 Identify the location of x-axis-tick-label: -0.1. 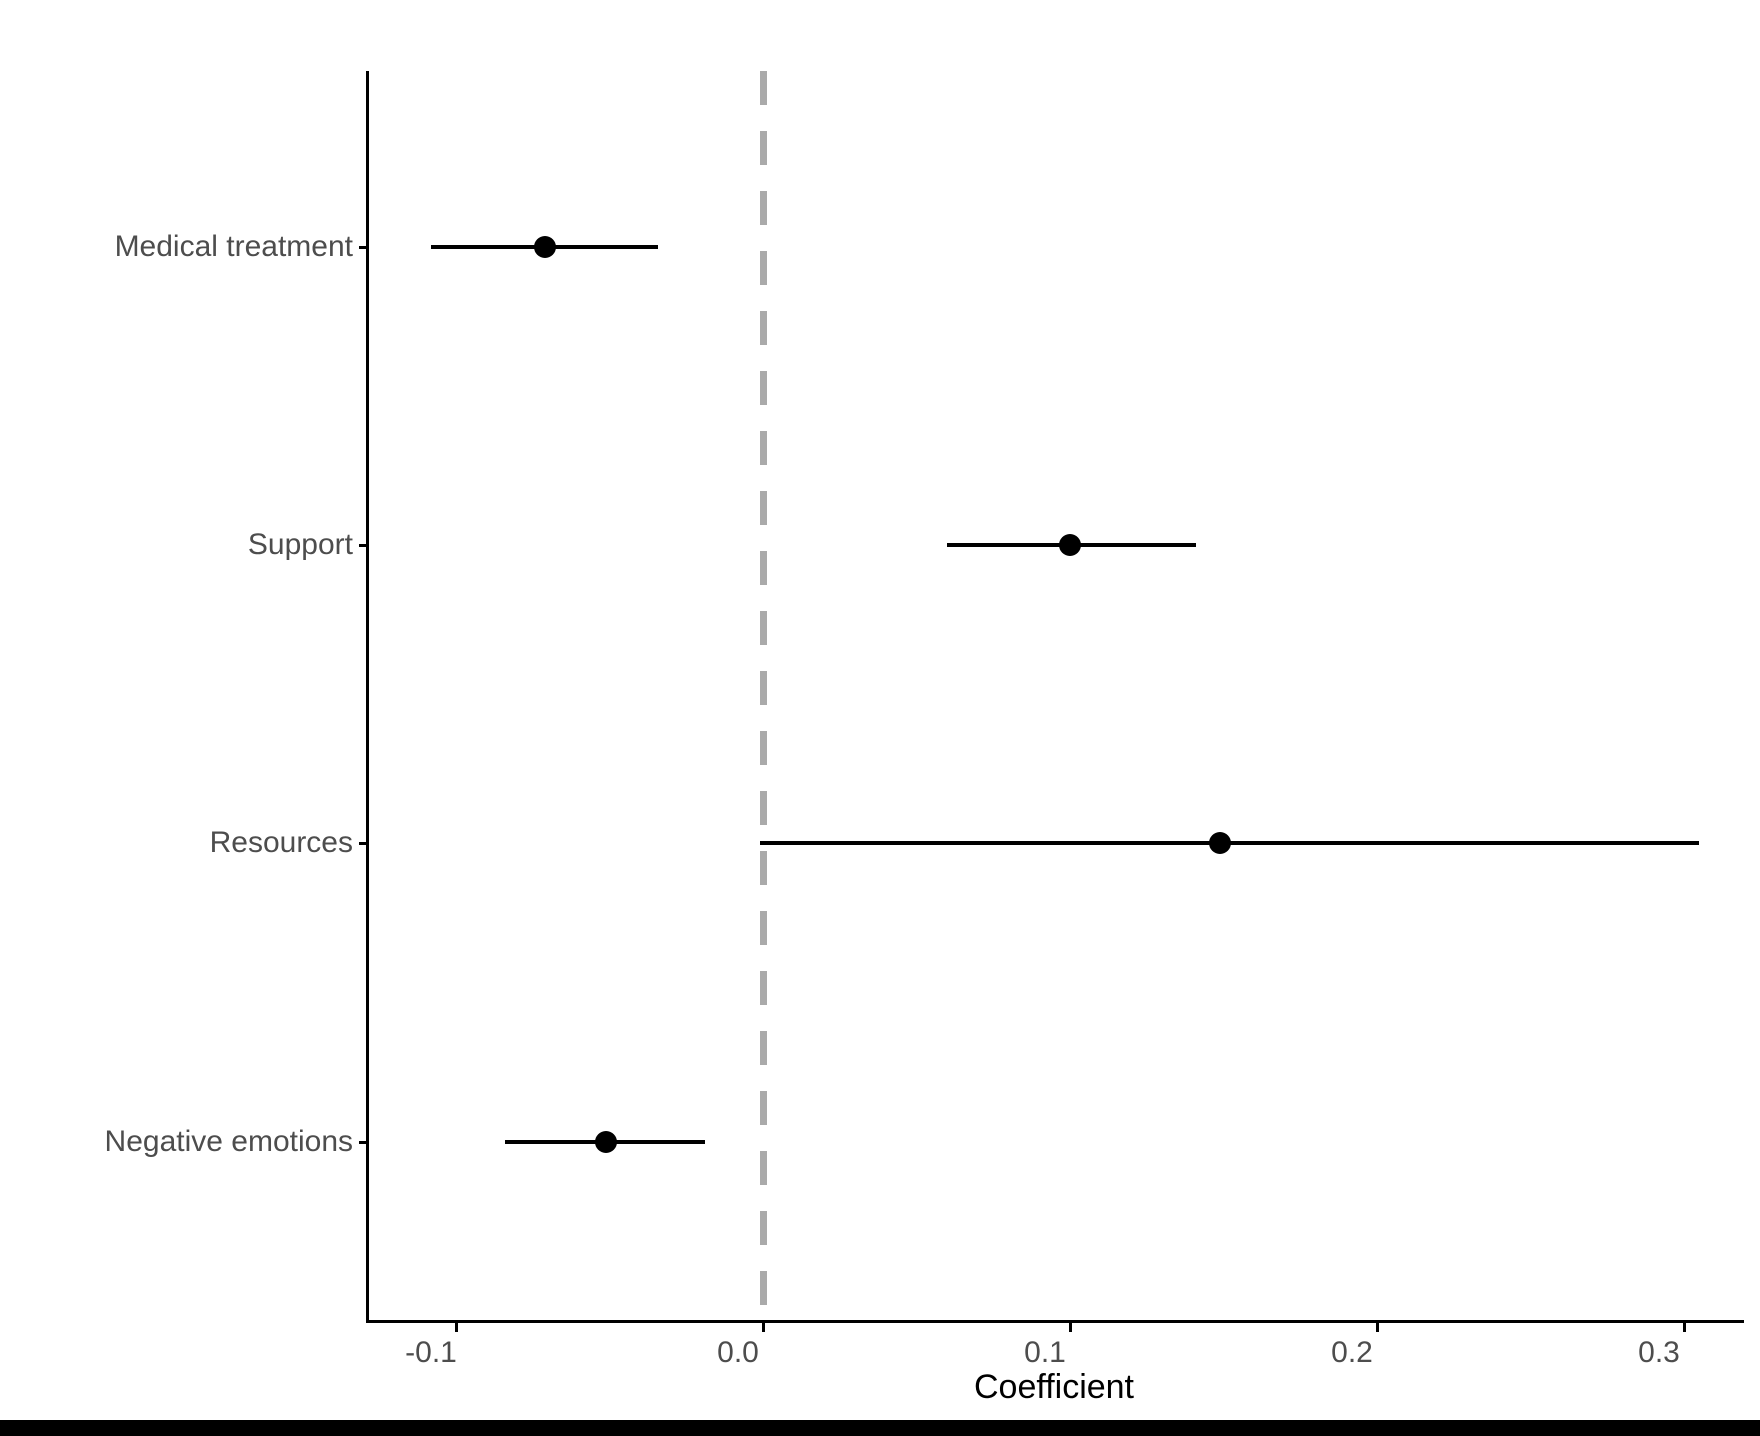
(431, 1352).